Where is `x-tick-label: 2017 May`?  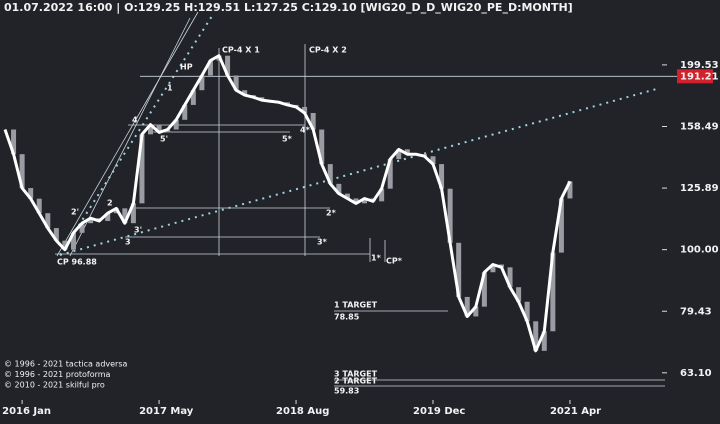 x-tick-label: 2017 May is located at coordinates (166, 411).